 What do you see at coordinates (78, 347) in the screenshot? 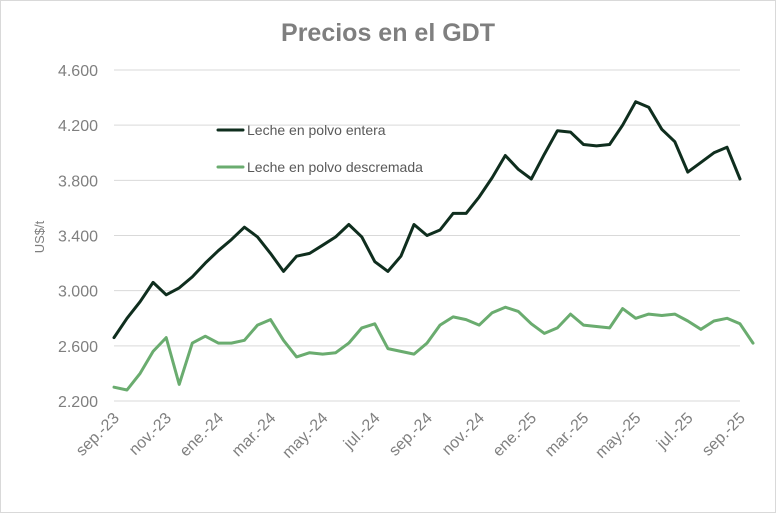
I see `y-tick-label: 2.600` at bounding box center [78, 347].